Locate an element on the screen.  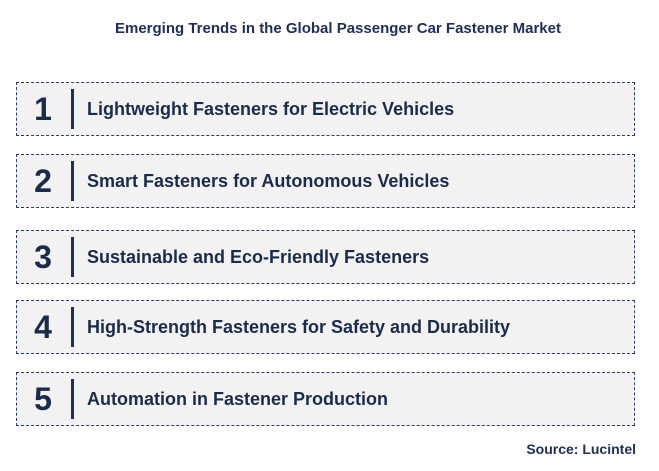
trend-box: 2 Smart Fasteners for Autonomous Vehicles is located at coordinates (325, 181).